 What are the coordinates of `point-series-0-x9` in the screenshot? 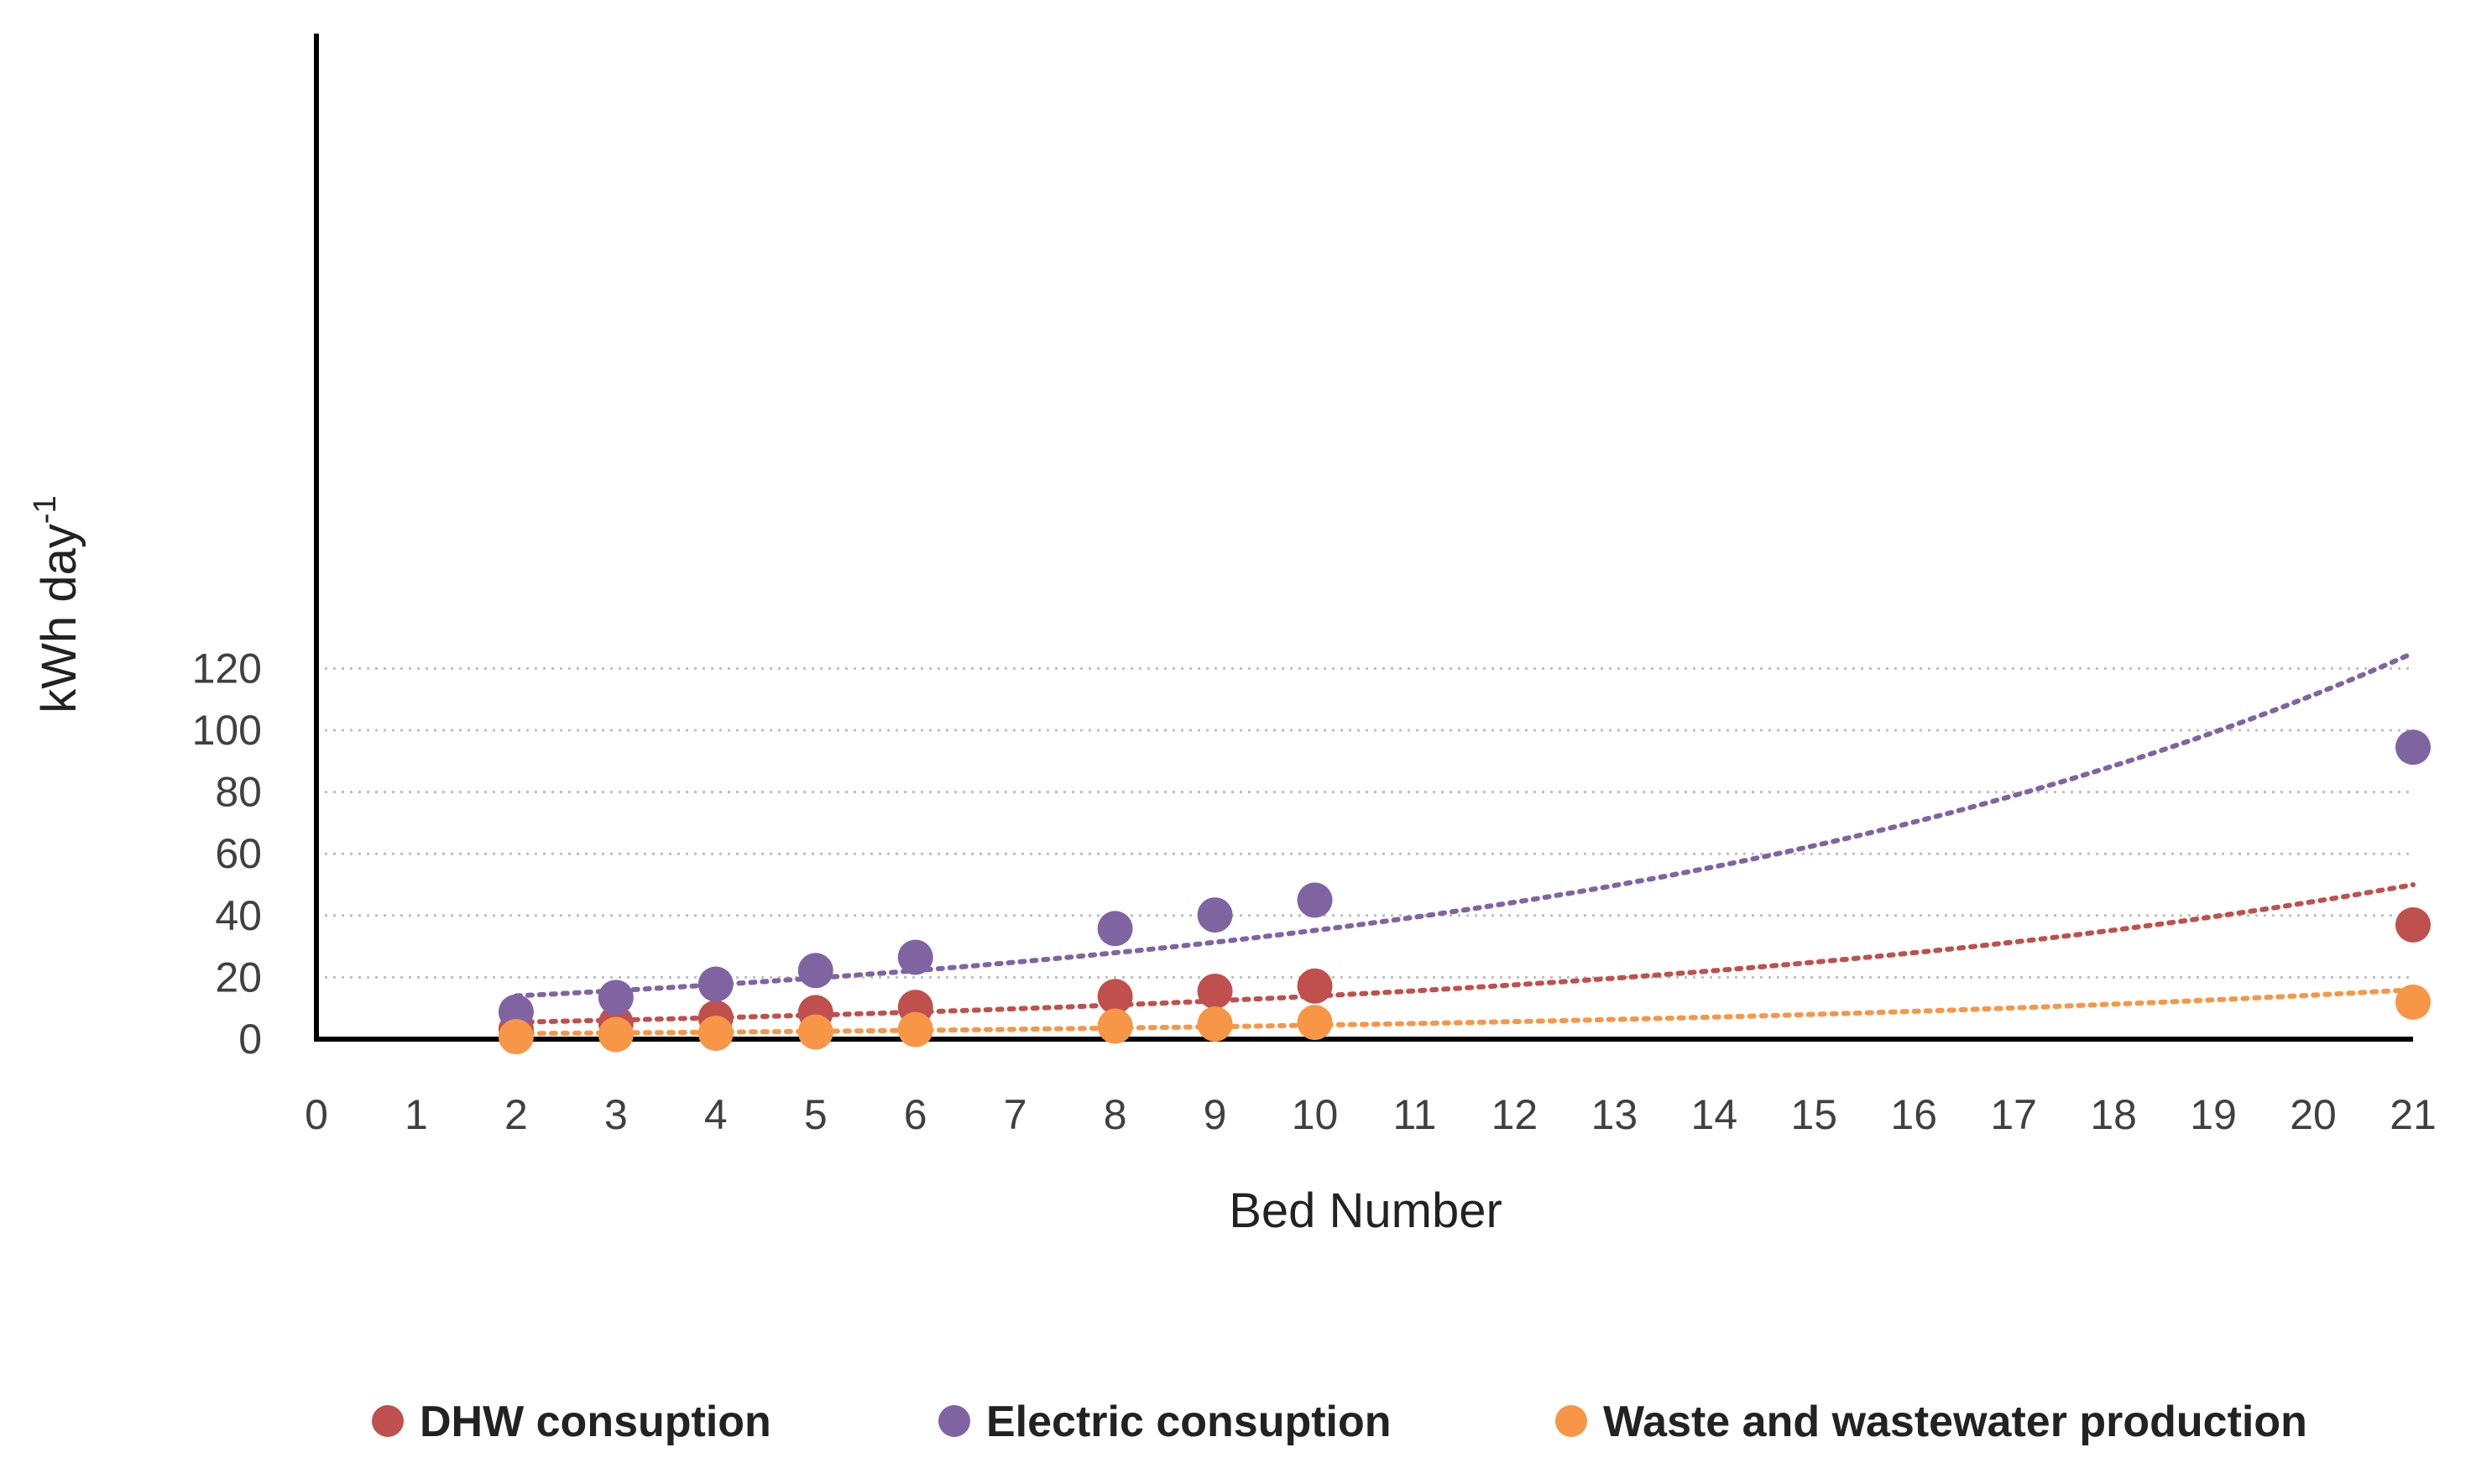 It's located at (1215, 991).